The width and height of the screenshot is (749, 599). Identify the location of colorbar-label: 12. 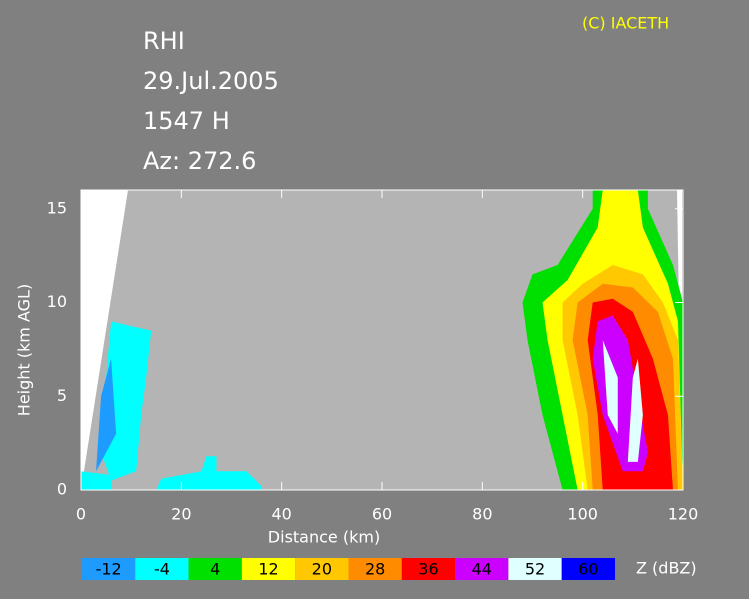
(268, 569).